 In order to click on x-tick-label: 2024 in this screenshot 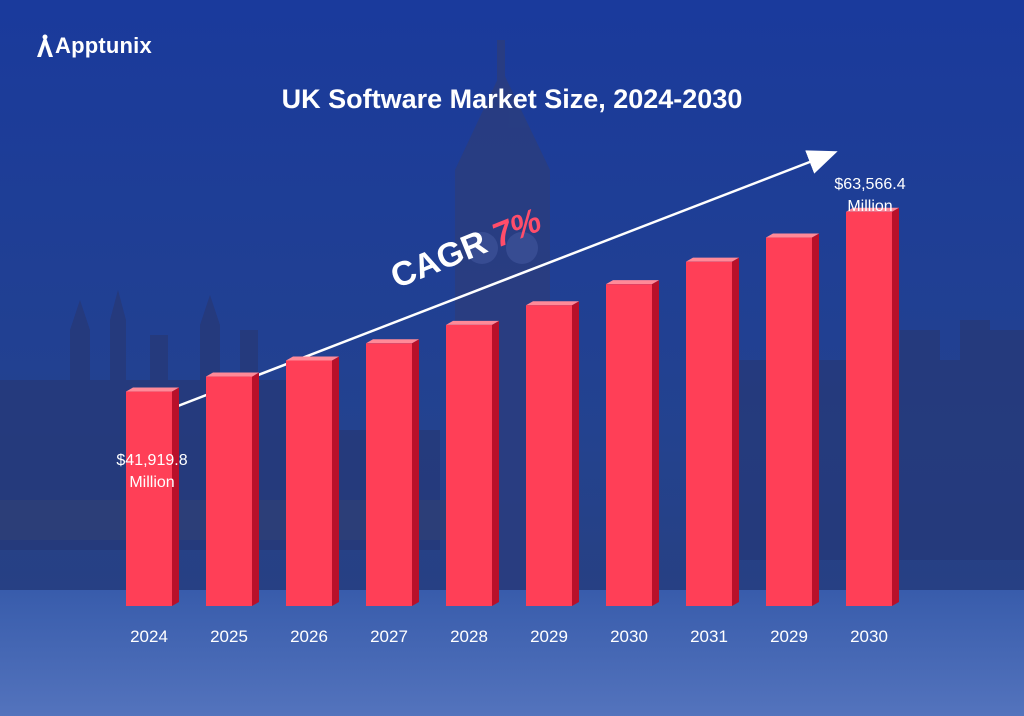, I will do `click(149, 636)`.